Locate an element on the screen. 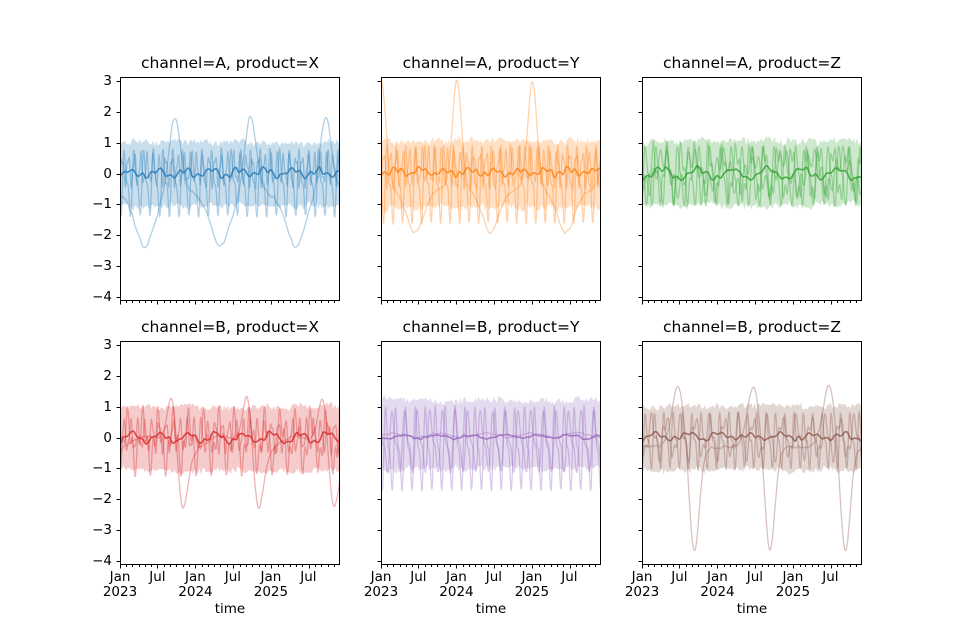 Image resolution: width=960 pixels, height=640 pixels. facet-title: channel=A, product=Y is located at coordinates (491, 63).